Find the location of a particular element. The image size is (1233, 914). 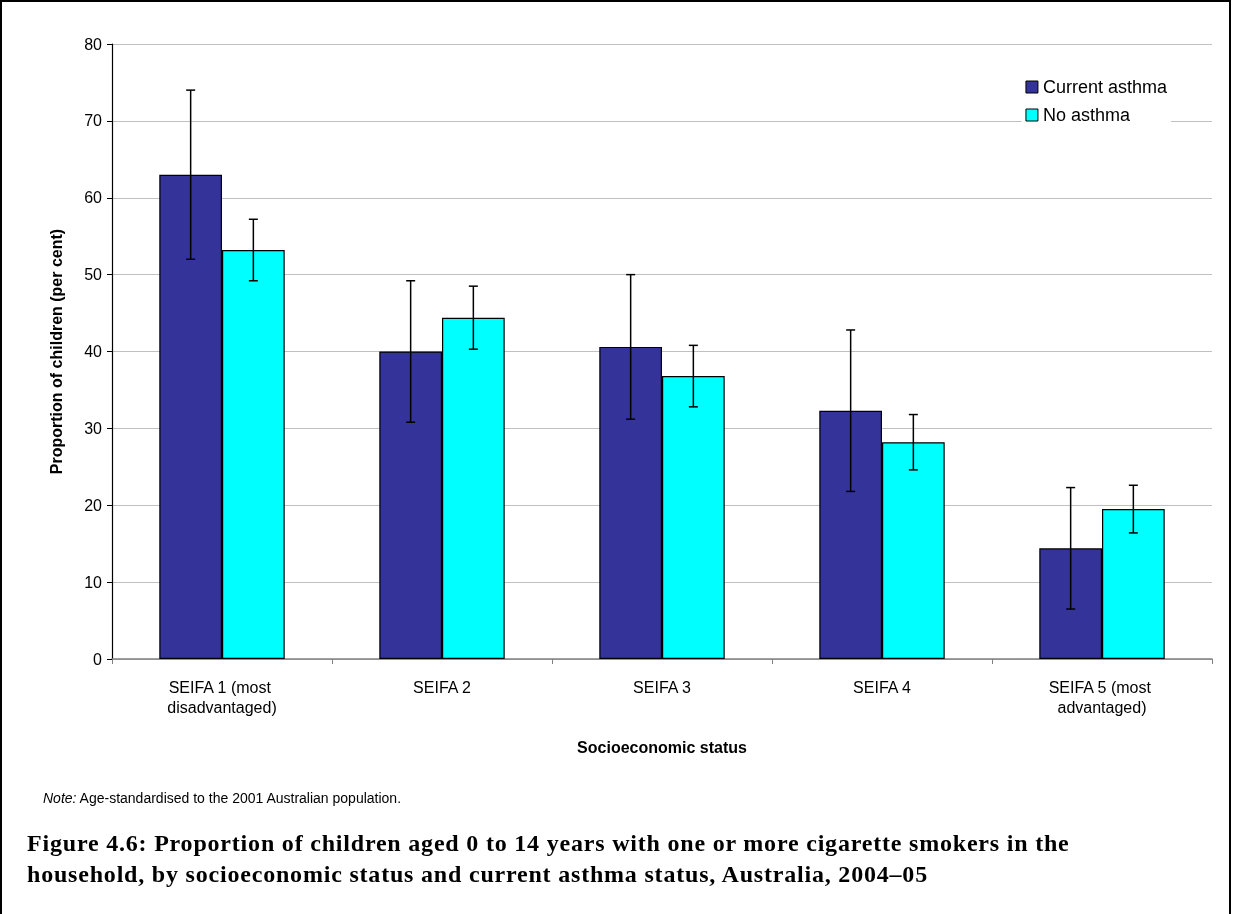

y-tick-label: 10 is located at coordinates (93, 582).